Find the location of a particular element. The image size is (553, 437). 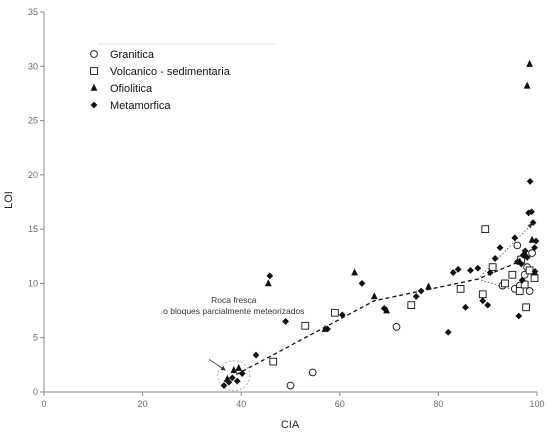

y-axis-title: LOI is located at coordinates (9, 200).